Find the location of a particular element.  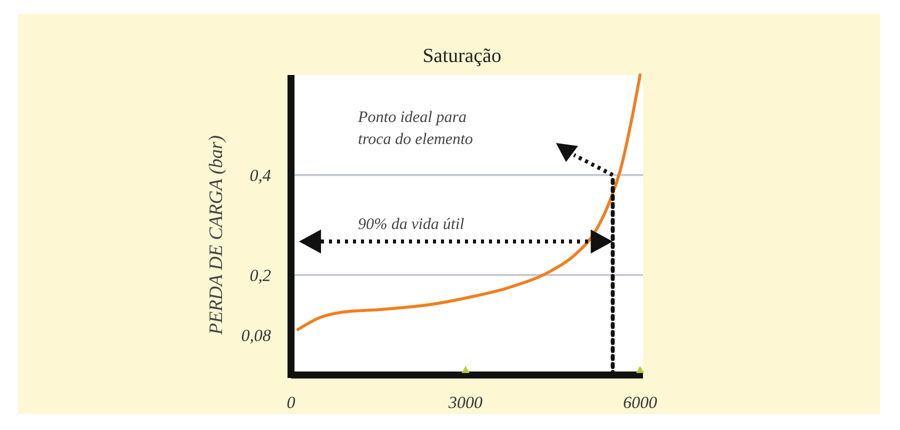

y-axis-title: PERDA DE CARGA (bar) is located at coordinates (216, 235).